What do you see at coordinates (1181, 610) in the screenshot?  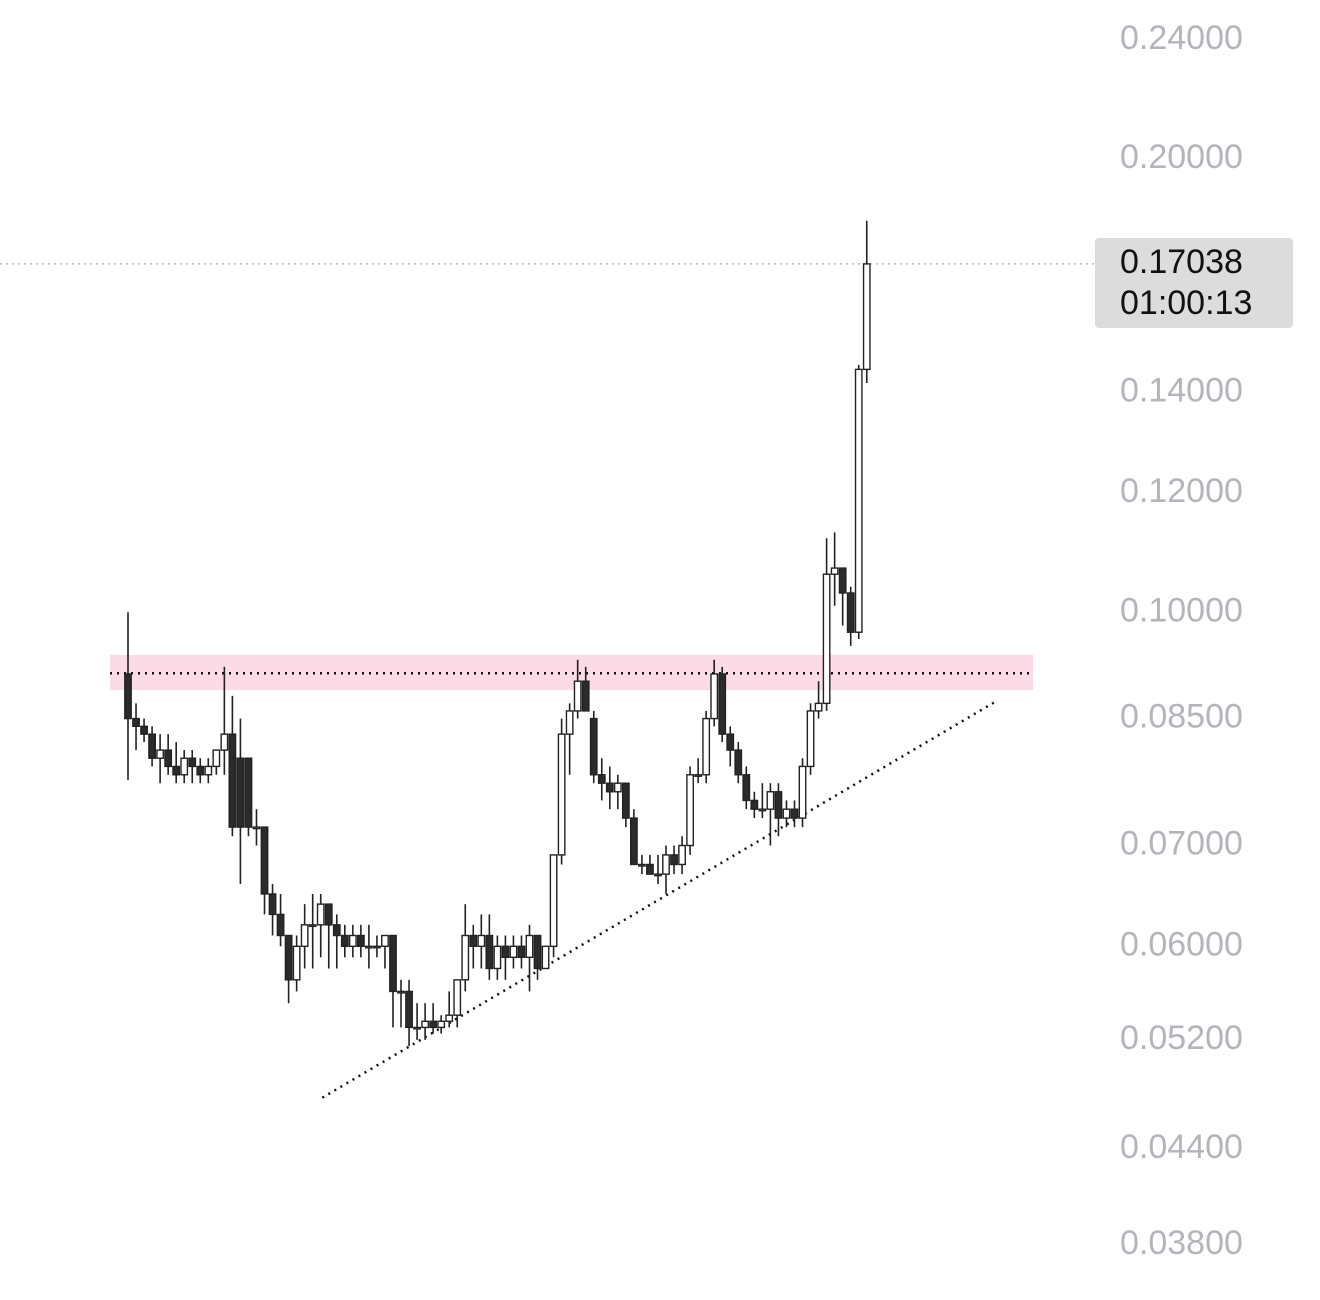 I see `y-tick-label: 0.10000` at bounding box center [1181, 610].